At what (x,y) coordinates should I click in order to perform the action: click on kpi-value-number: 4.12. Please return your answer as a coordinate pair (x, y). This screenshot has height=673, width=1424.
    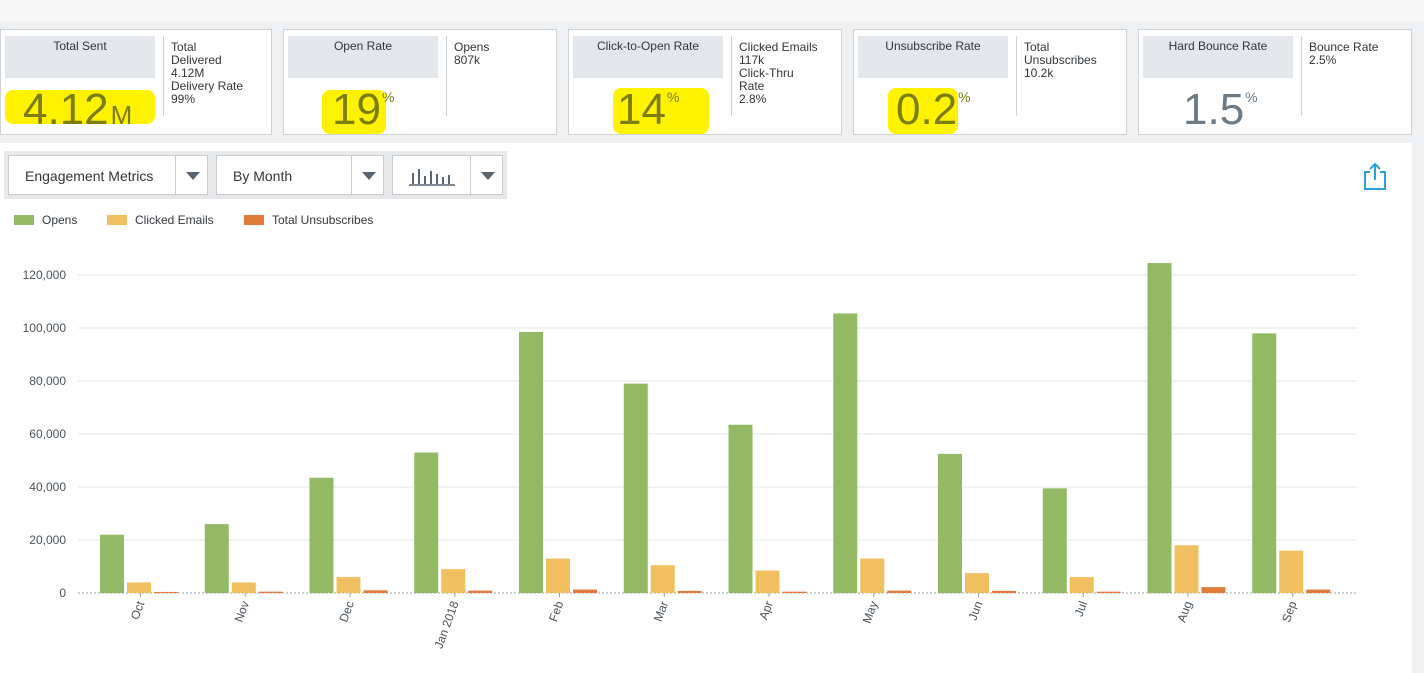
    Looking at the image, I should click on (66, 109).